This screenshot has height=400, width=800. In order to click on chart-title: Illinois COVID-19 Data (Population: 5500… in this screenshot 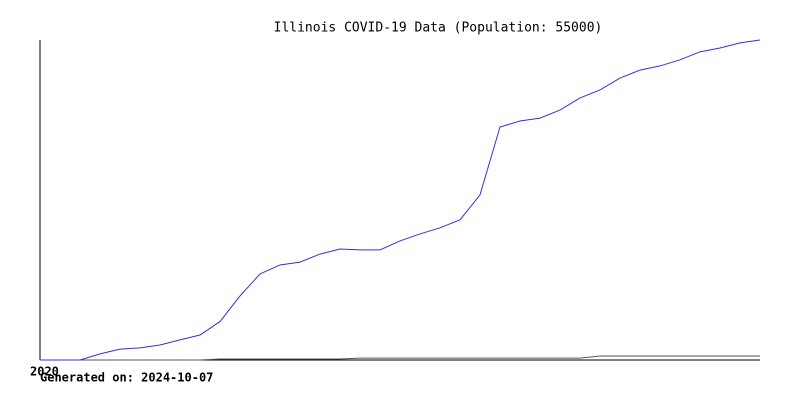, I will do `click(438, 28)`.